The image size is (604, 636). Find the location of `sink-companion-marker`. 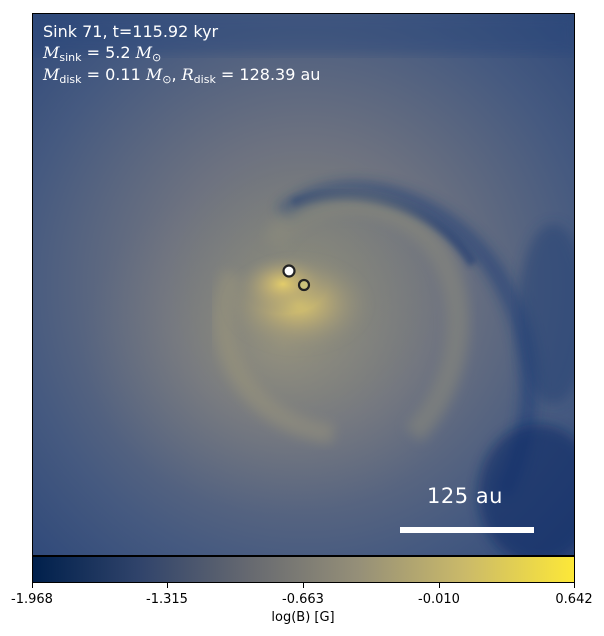

sink-companion-marker is located at coordinates (304, 285).